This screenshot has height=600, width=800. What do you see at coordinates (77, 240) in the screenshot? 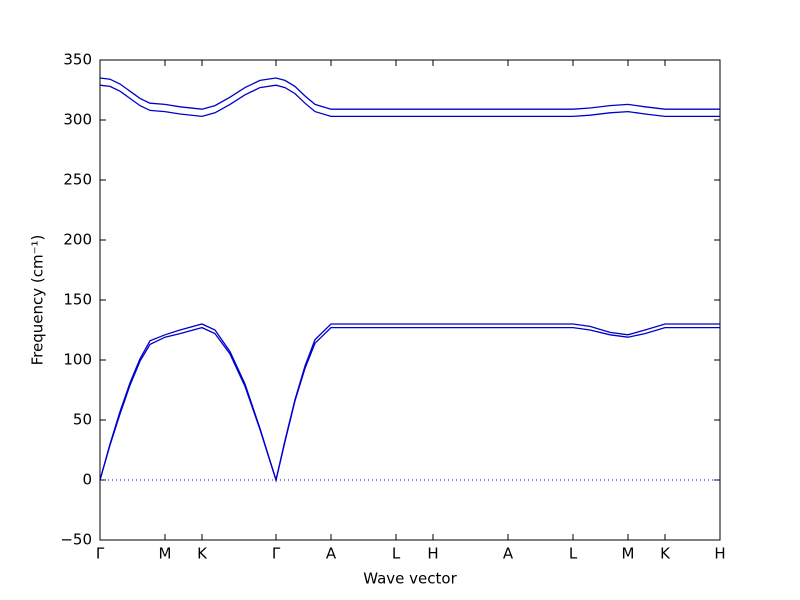
I see `y-tick-label: 200` at bounding box center [77, 240].